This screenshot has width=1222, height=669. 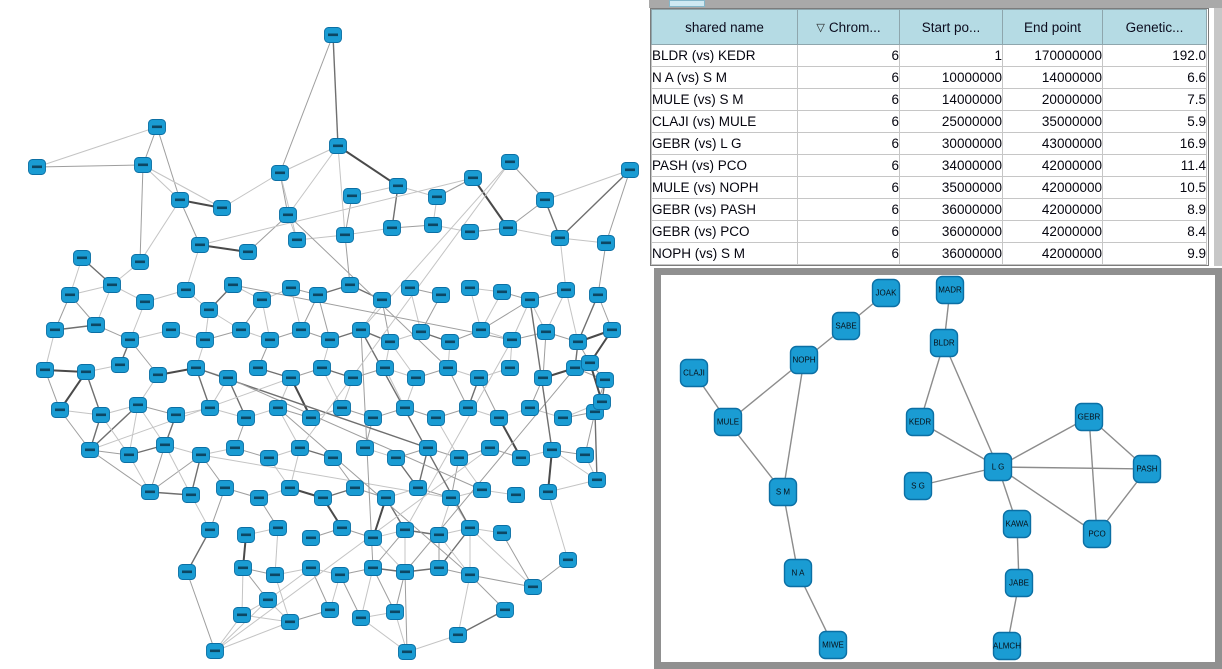 I want to click on detail-node-CLAJI: CLAJI, so click(x=694, y=373).